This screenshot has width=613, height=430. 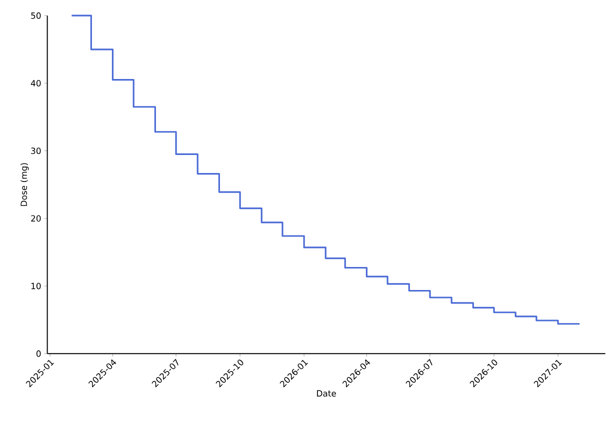 I want to click on y-tick-label: 0, so click(x=38, y=353).